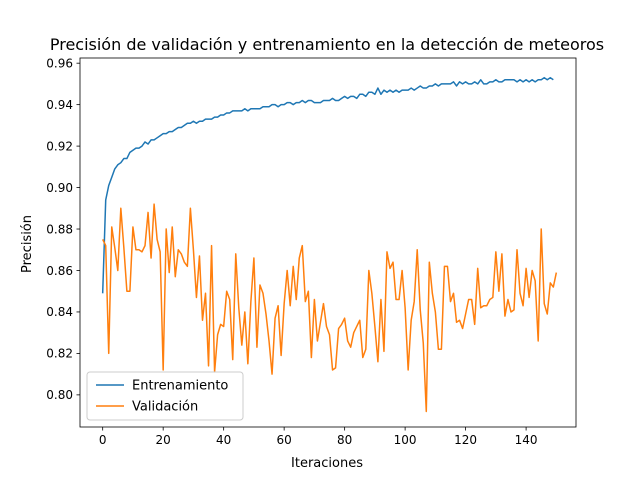 This screenshot has height=480, width=640. Describe the element at coordinates (344, 440) in the screenshot. I see `x-tick-label: 80` at that location.